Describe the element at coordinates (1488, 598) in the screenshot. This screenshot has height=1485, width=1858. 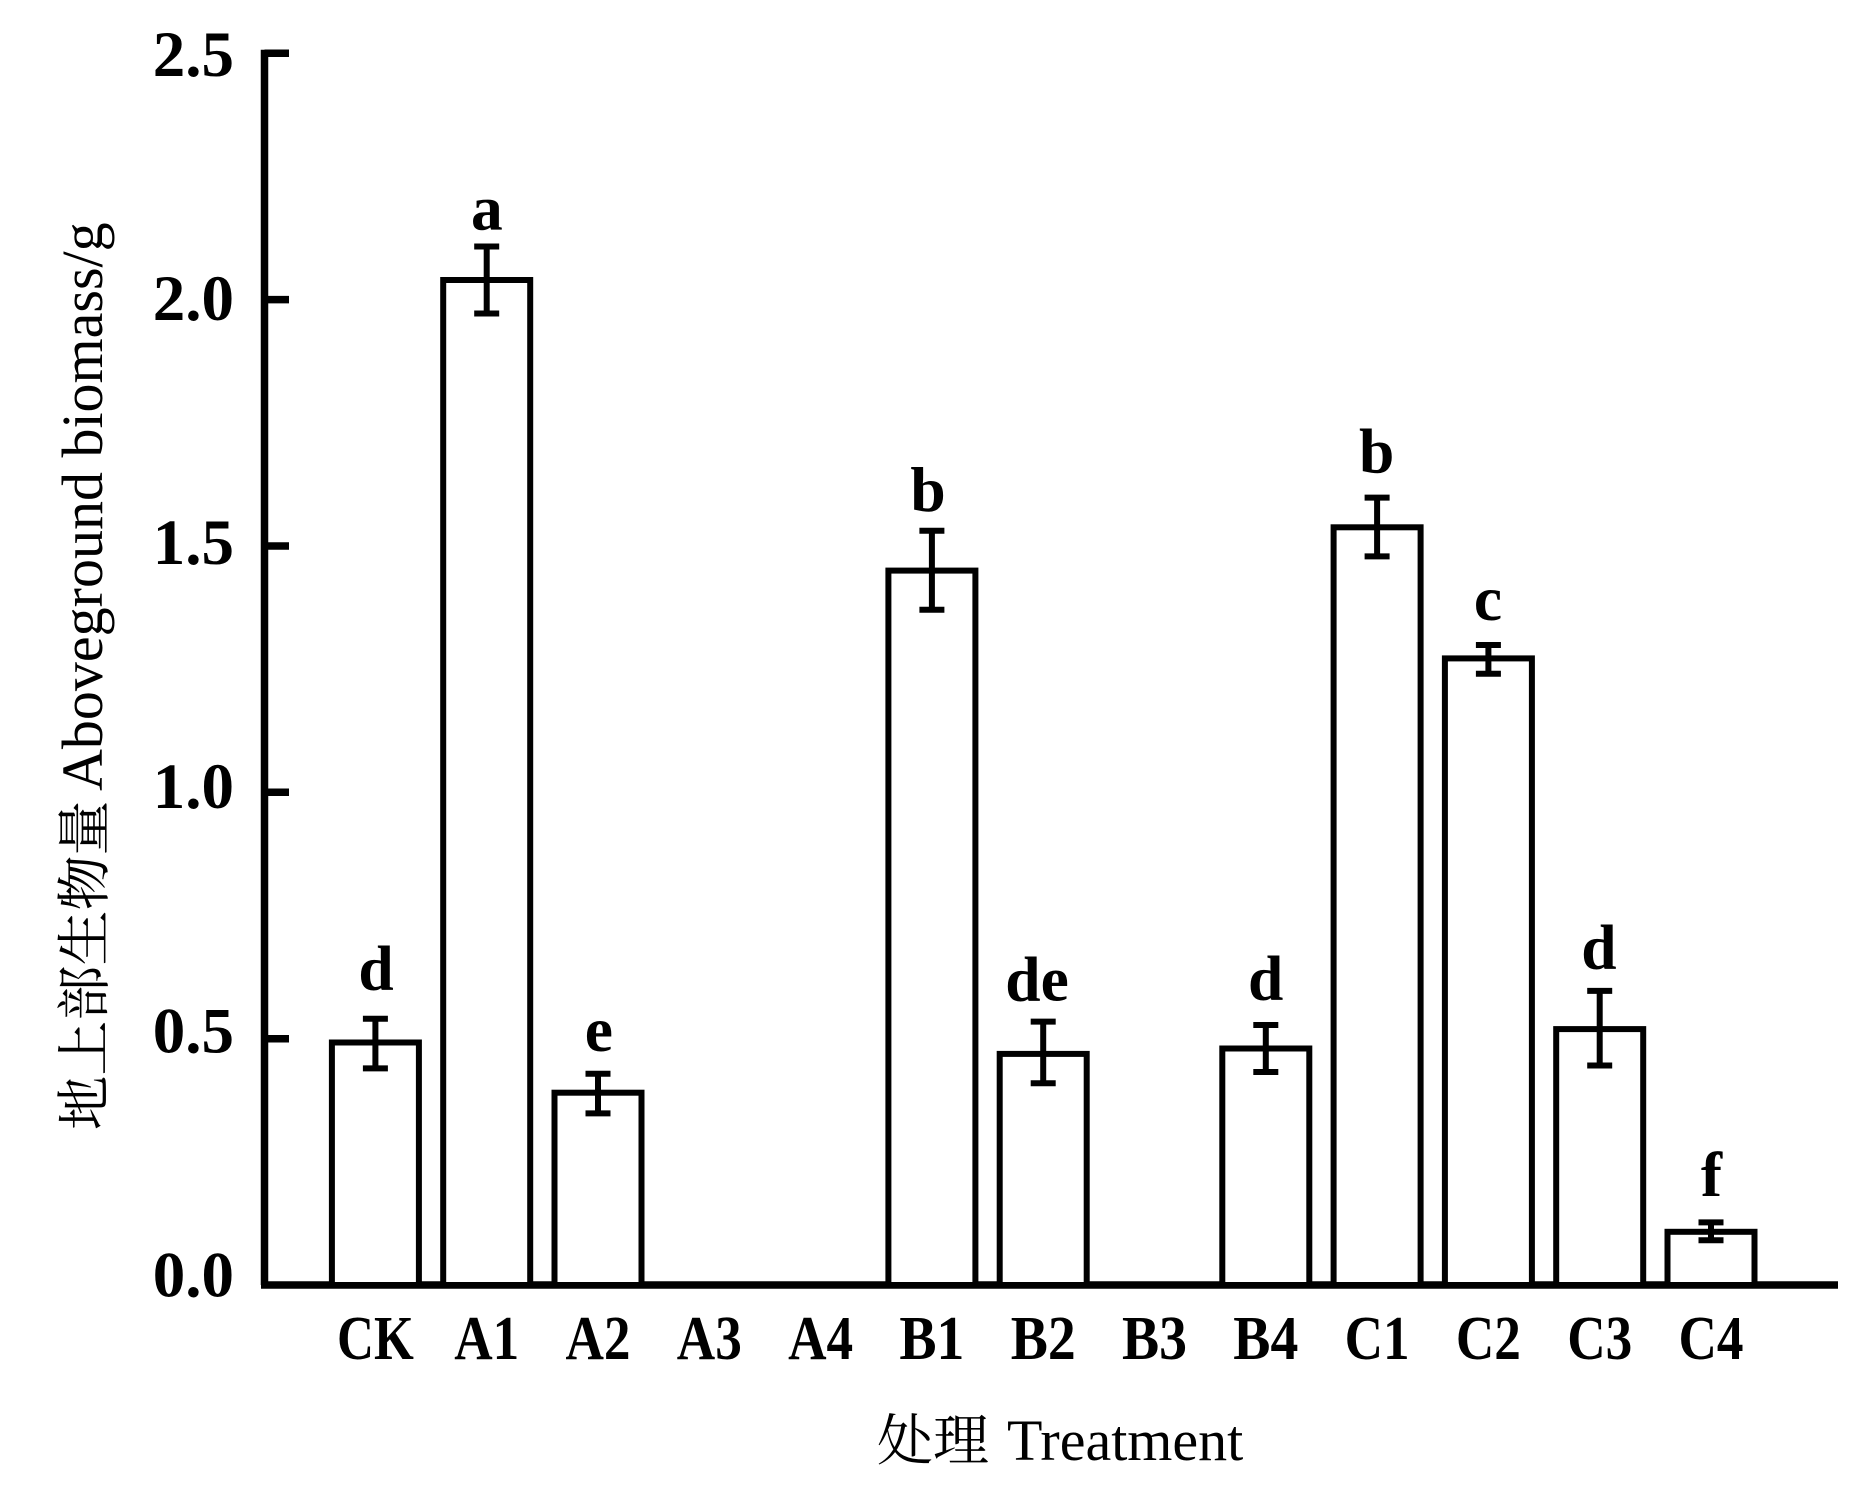
I see `svg-text: c` at that location.